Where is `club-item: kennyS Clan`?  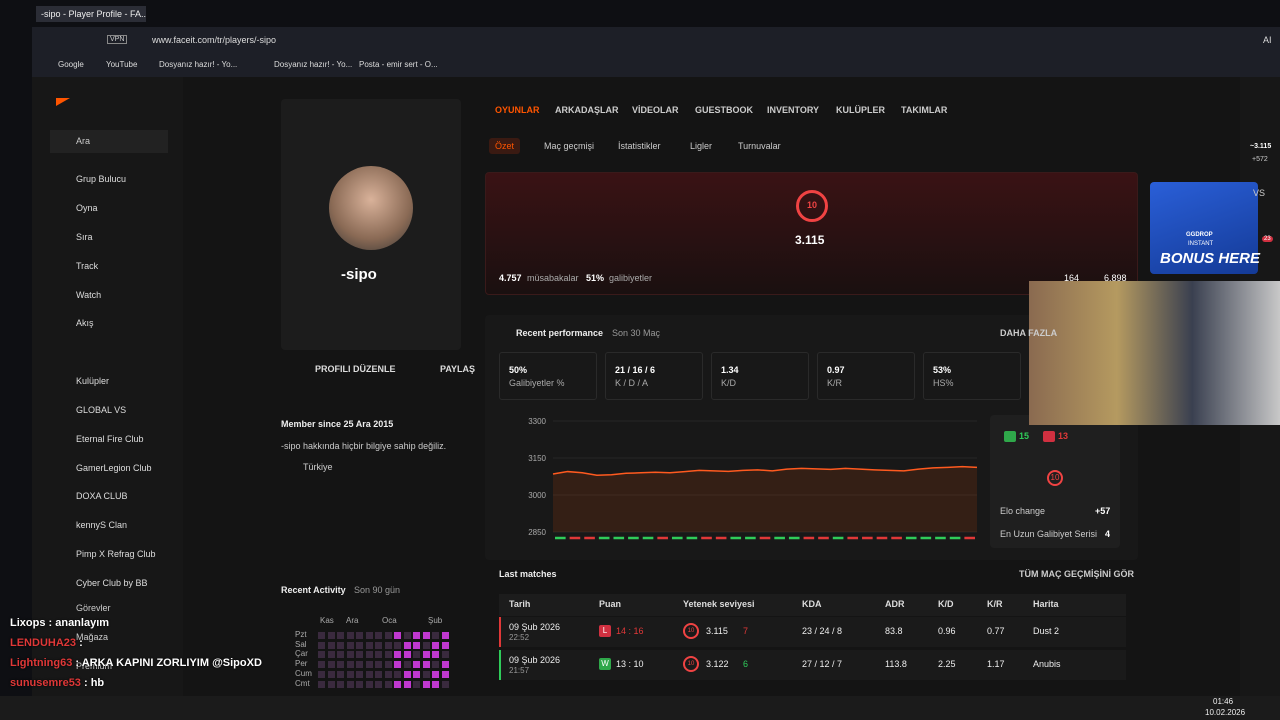
club-item: kennyS Clan is located at coordinates (102, 525).